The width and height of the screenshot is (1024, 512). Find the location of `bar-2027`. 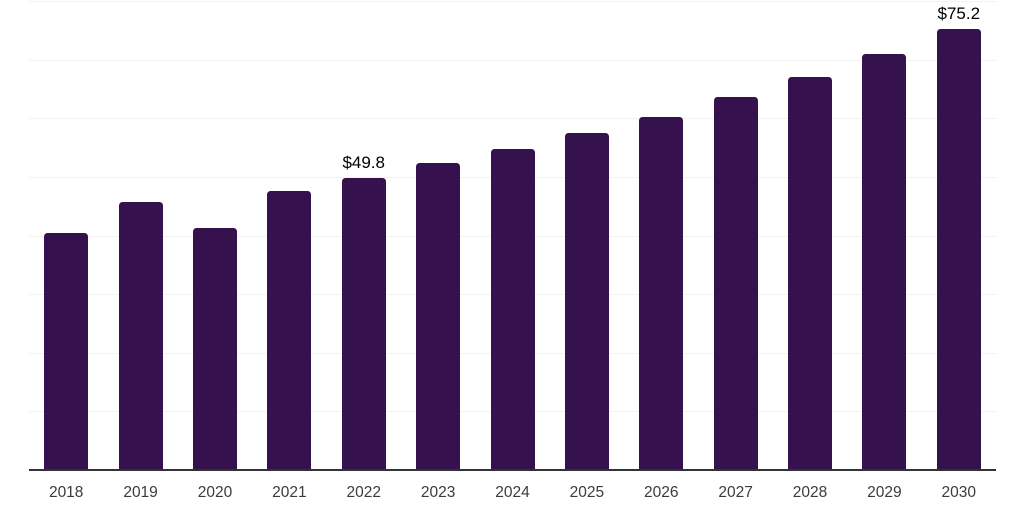

bar-2027 is located at coordinates (735, 283).